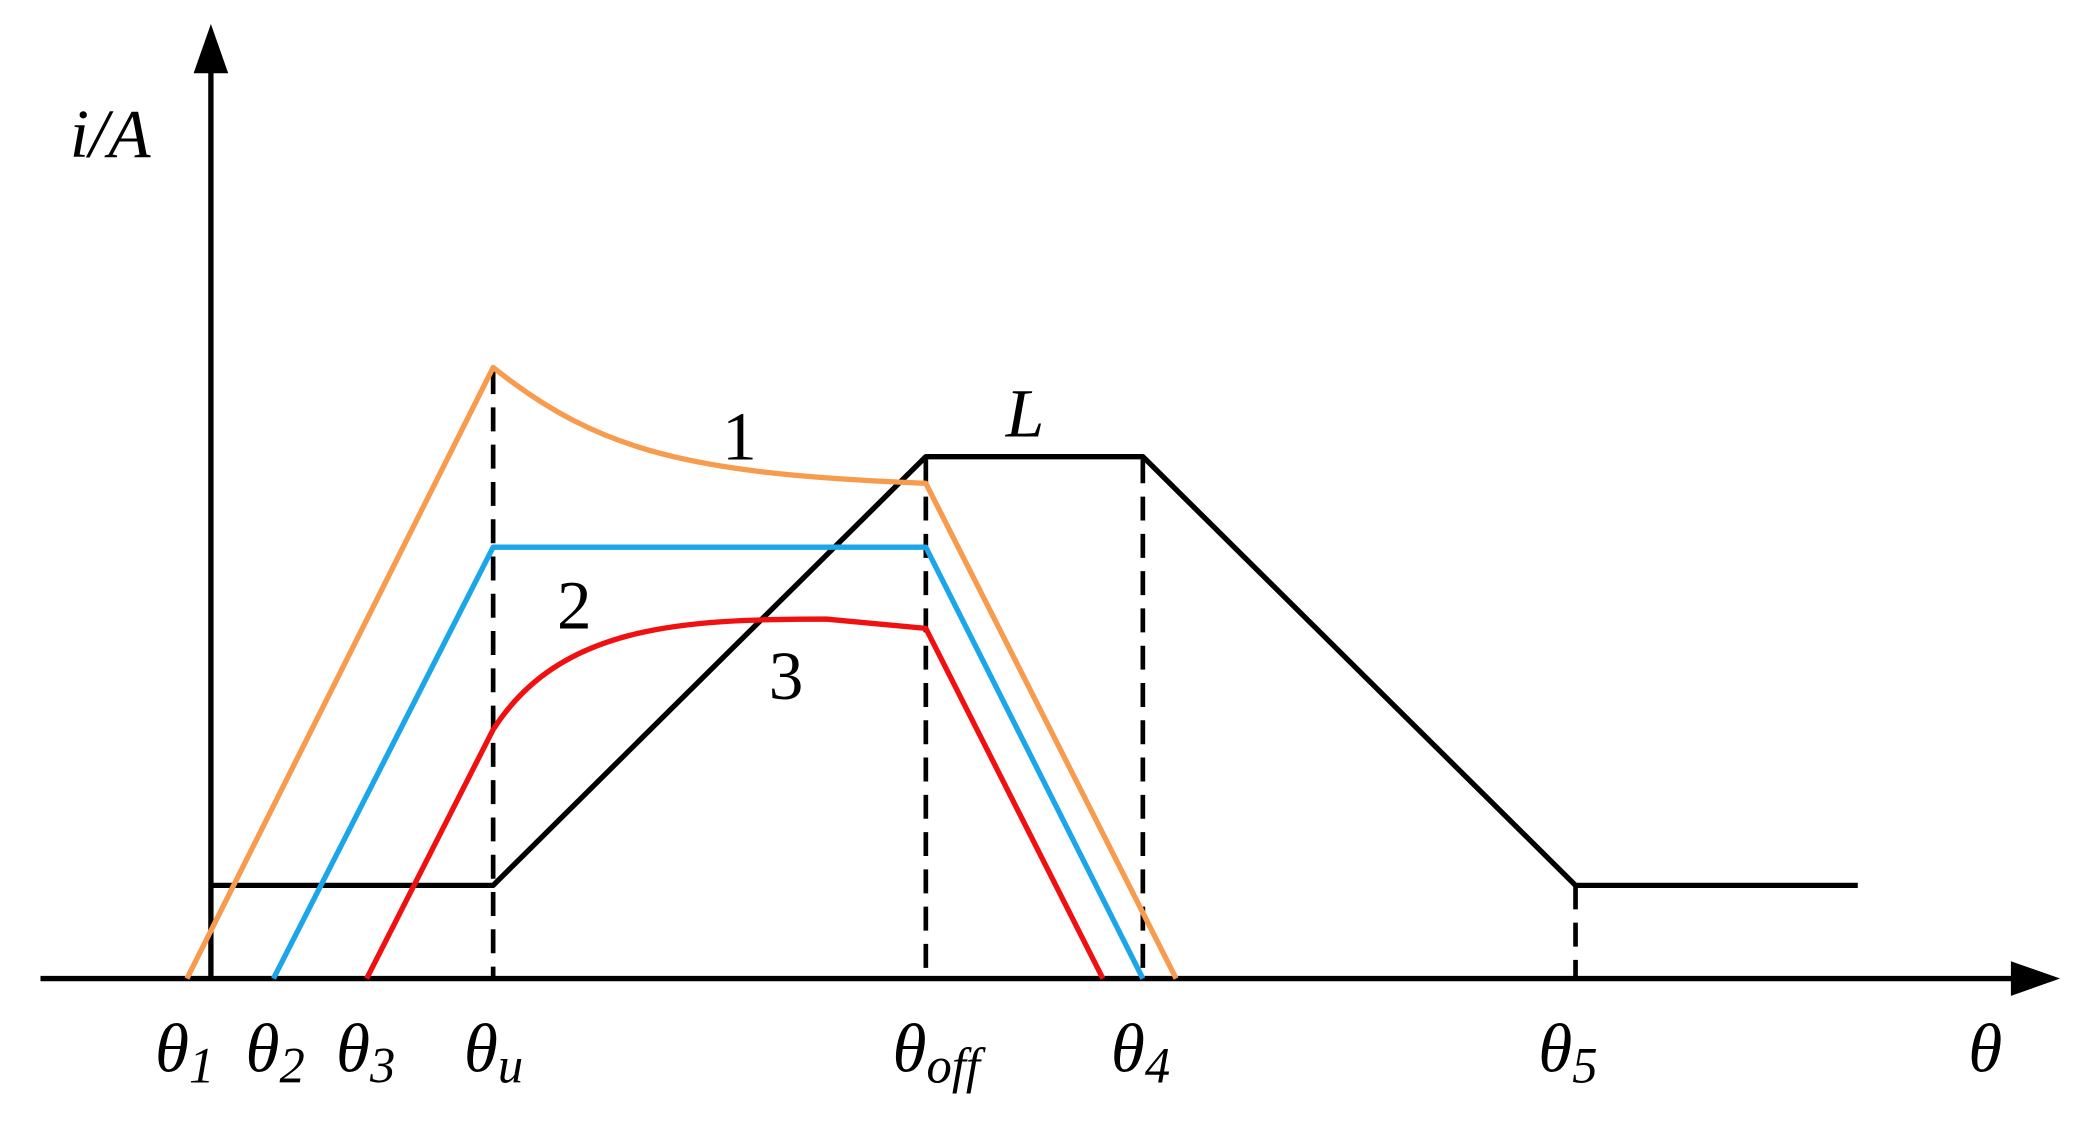 The height and width of the screenshot is (1121, 2078). Describe the element at coordinates (786, 675) in the screenshot. I see `curve-label: 3` at that location.